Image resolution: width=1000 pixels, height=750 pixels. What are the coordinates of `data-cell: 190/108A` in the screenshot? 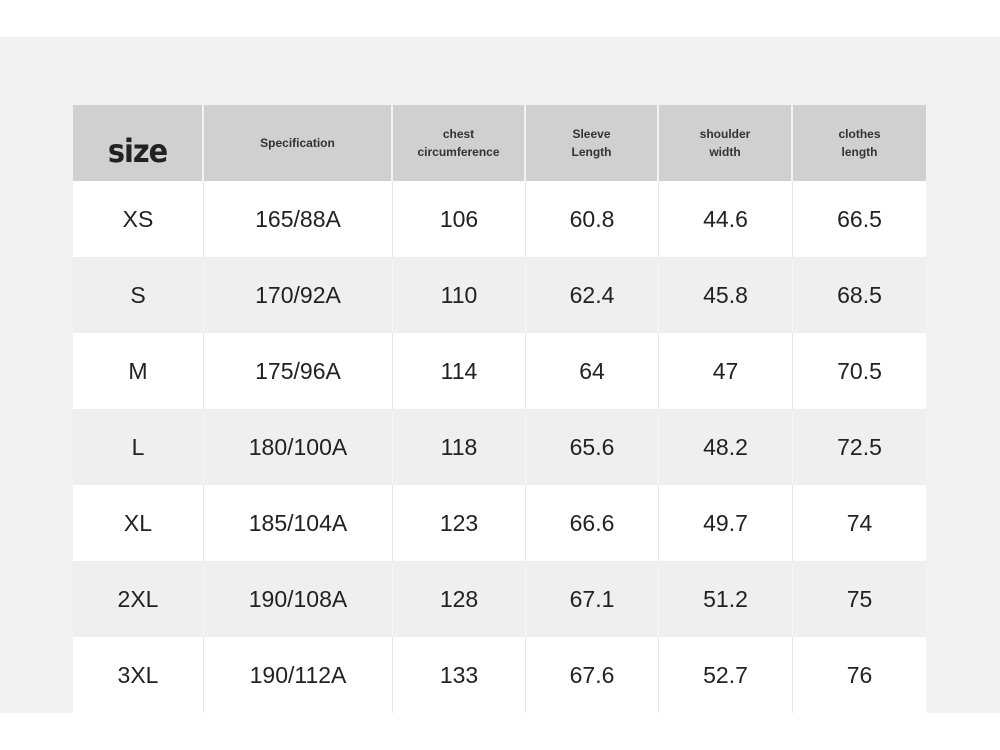 It's located at (298, 599).